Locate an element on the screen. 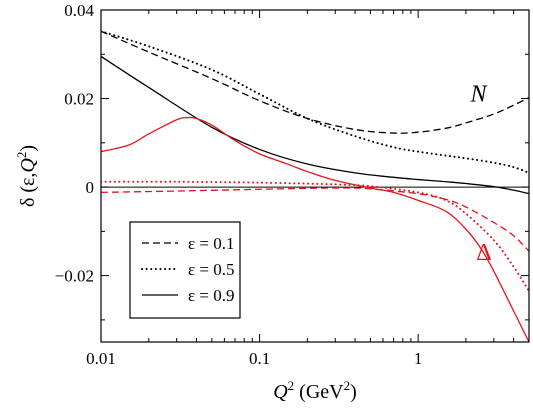 The height and width of the screenshot is (409, 533). annotation-layer: NΔ is located at coordinates (480, 174).